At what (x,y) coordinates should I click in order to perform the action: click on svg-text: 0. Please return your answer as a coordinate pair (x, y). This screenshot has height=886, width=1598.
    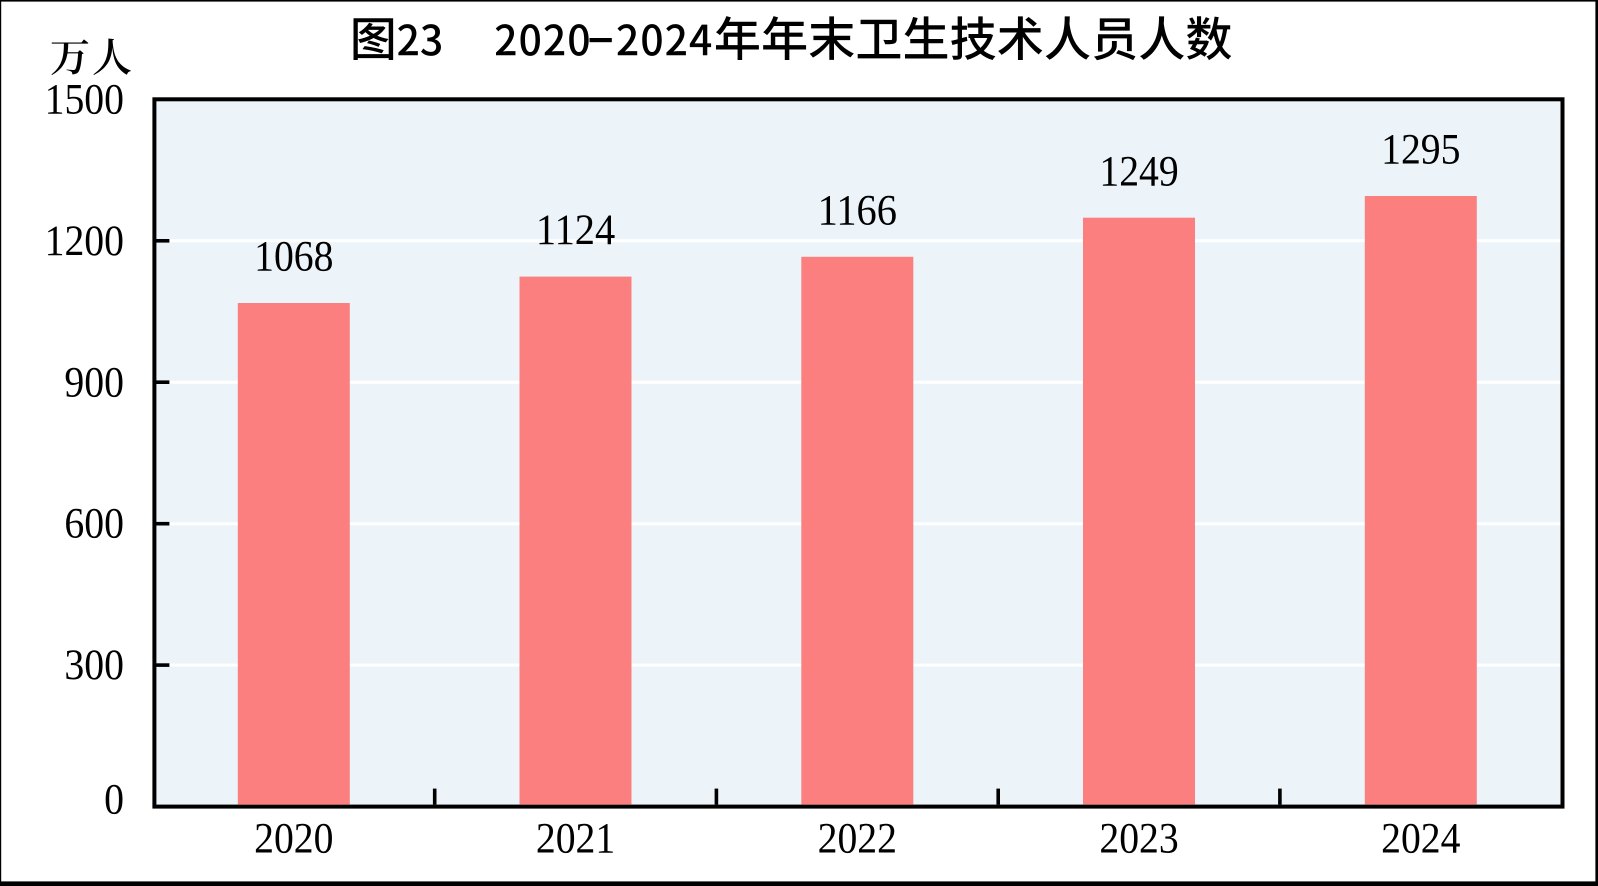
    Looking at the image, I should click on (114, 800).